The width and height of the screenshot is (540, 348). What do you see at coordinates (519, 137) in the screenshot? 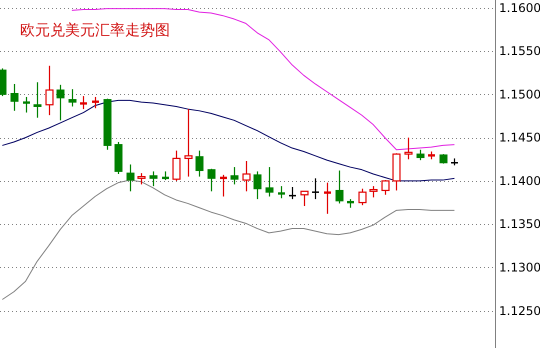
I see `y-tick-label: 1.1450` at bounding box center [519, 137].